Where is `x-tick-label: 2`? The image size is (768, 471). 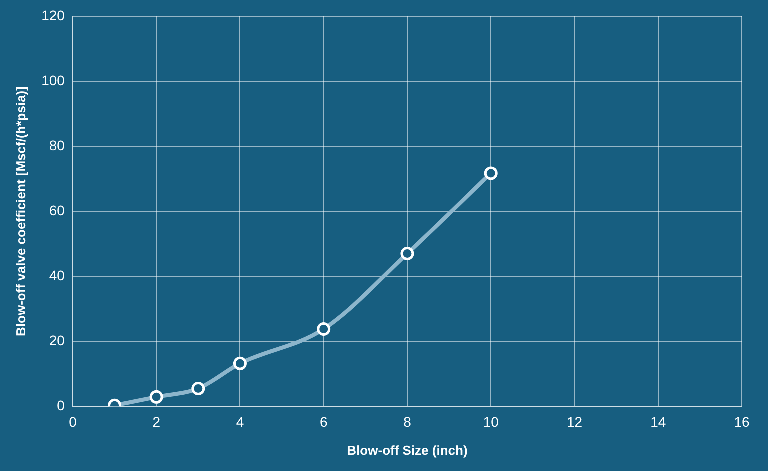
x-tick-label: 2 is located at coordinates (156, 422).